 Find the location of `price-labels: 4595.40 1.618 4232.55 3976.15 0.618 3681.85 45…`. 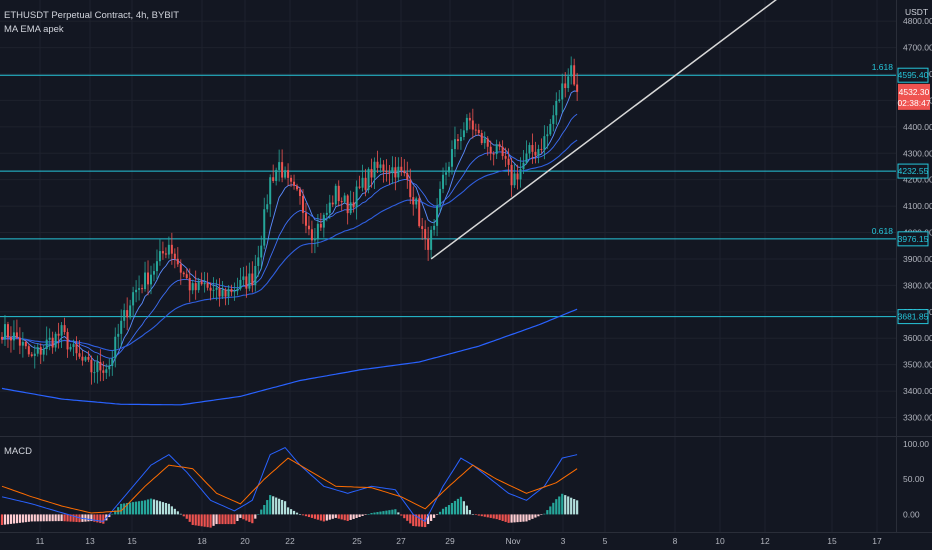

price-labels: 4595.40 1.618 4232.55 3976.15 0.618 3681.85 45… is located at coordinates (901, 193).